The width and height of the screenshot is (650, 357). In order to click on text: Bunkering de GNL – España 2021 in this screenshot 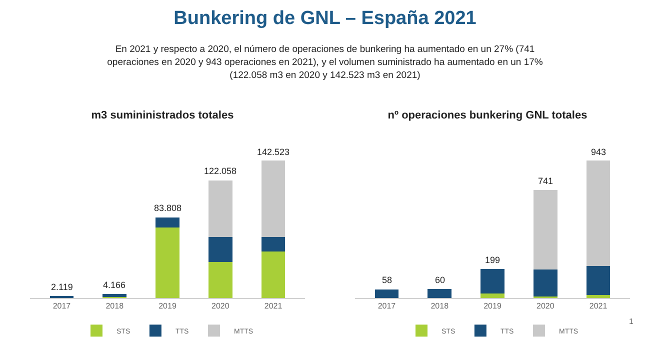, I will do `click(325, 18)`.